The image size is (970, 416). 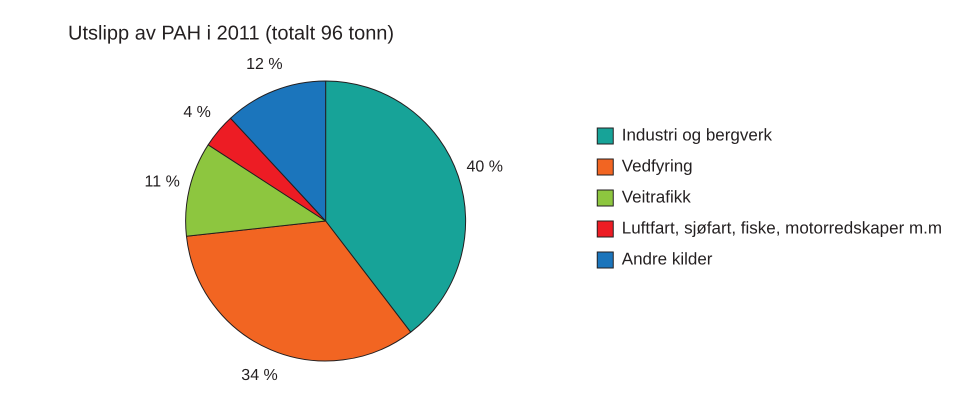 I want to click on data-label: 34 %, so click(x=259, y=375).